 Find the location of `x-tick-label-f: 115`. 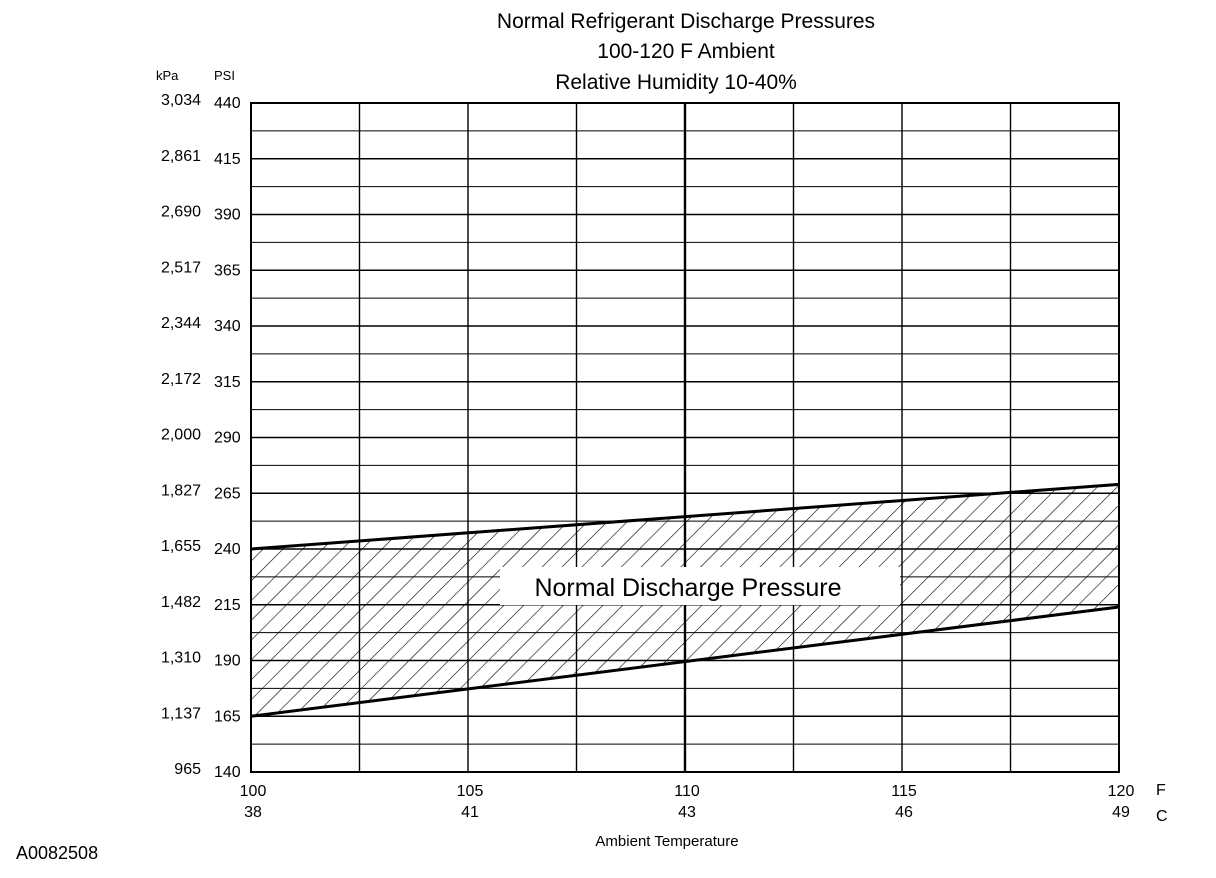

x-tick-label-f: 115 is located at coordinates (904, 791).